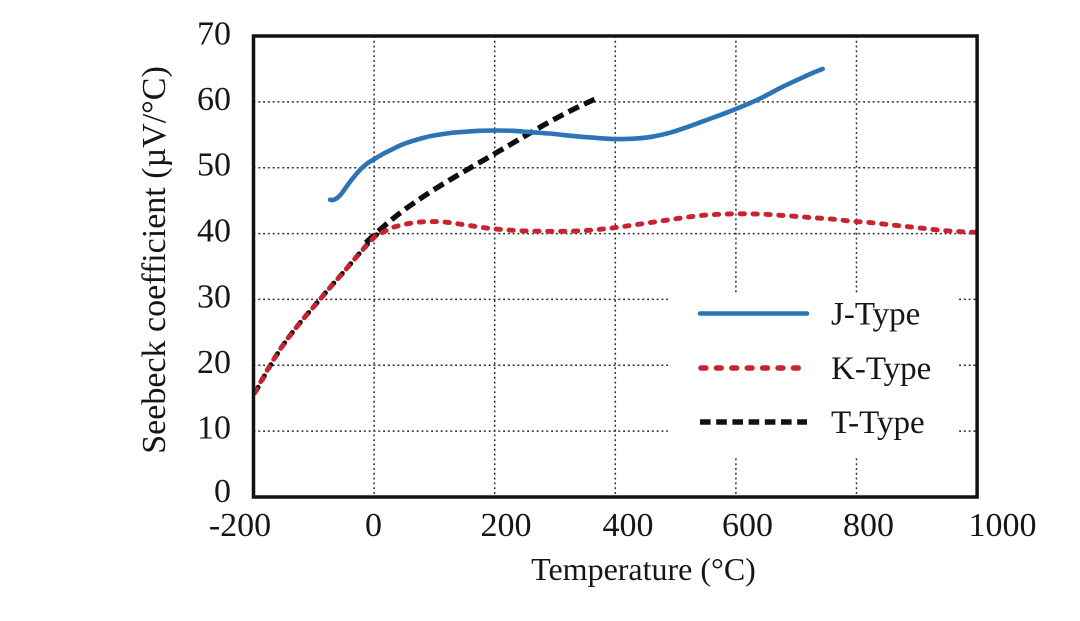 This screenshot has width=1080, height=621. Describe the element at coordinates (1003, 525) in the screenshot. I see `svg-text: 1000` at that location.